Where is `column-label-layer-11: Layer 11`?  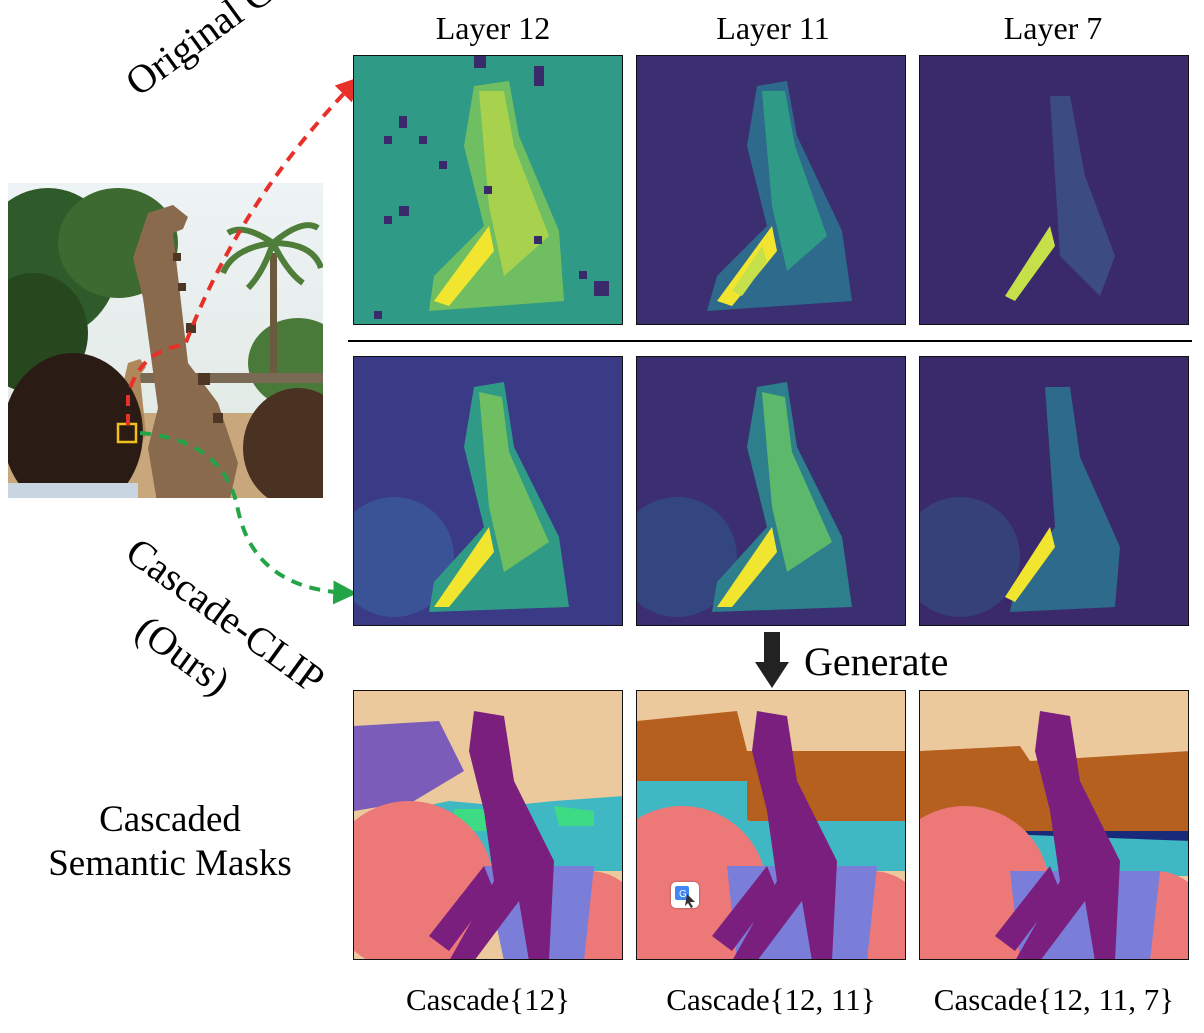 column-label-layer-11: Layer 11 is located at coordinates (773, 28).